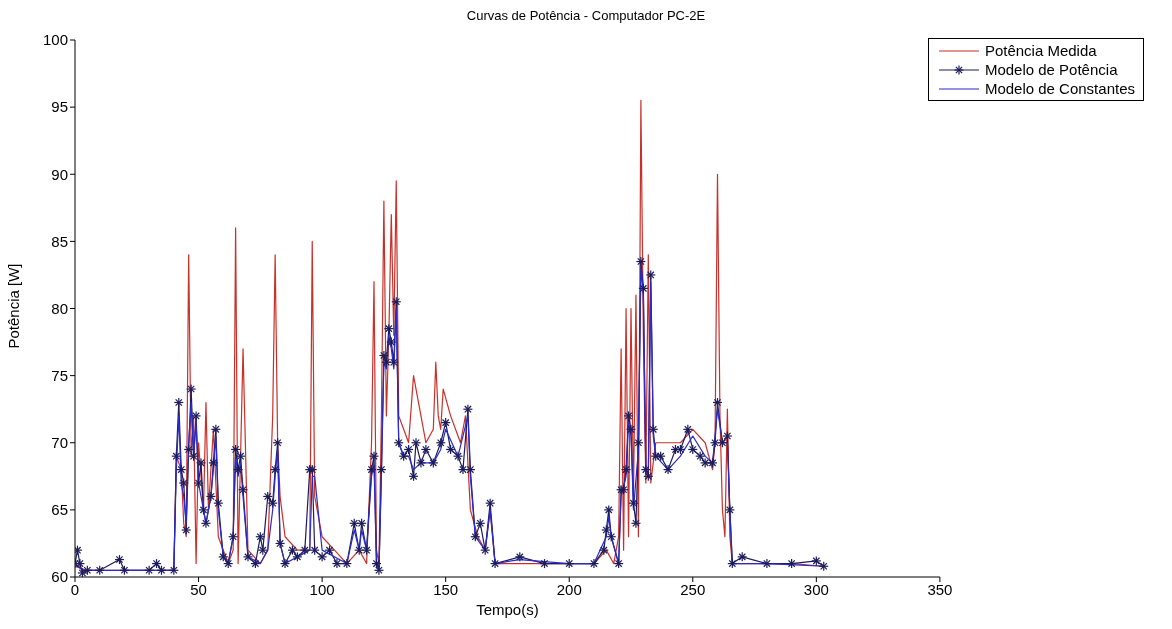  I want to click on x-tick-label: 300, so click(816, 589).